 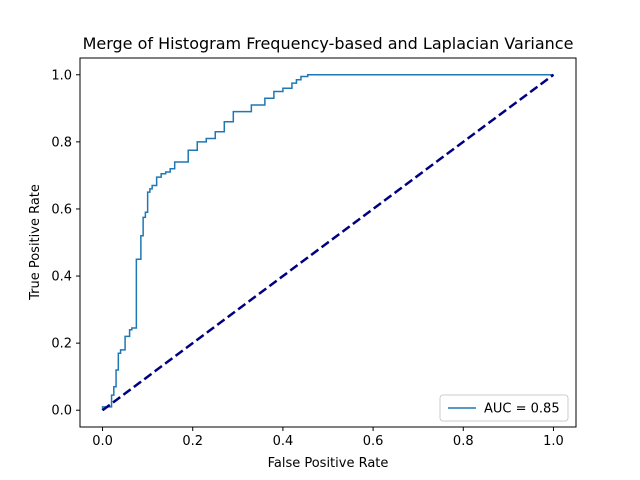 I want to click on y-tick-label: 1.0, so click(x=61, y=75).